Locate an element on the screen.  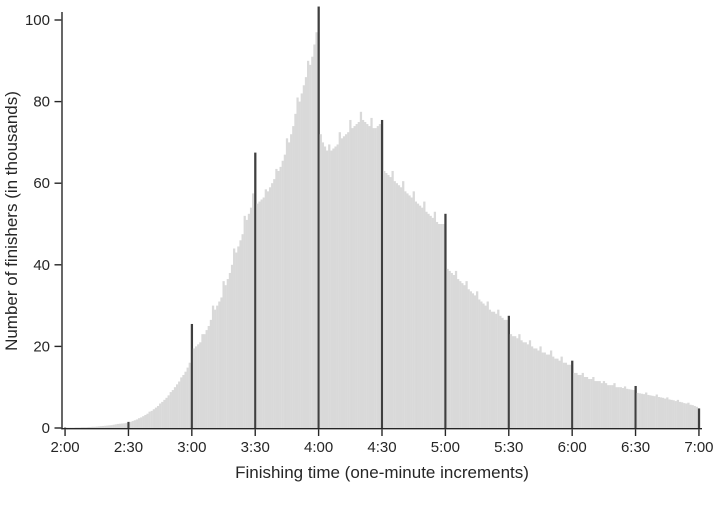
x-tick-label: 6:00 is located at coordinates (572, 447).